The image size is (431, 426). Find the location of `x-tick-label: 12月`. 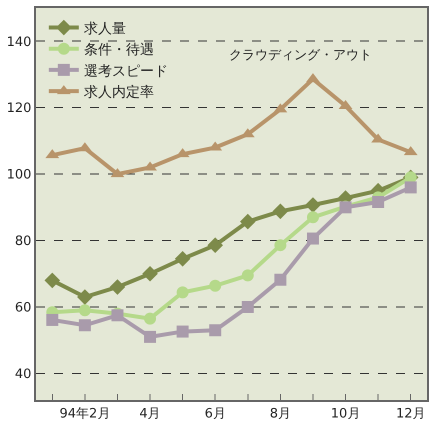

x-tick-label: 12月 is located at coordinates (411, 414).